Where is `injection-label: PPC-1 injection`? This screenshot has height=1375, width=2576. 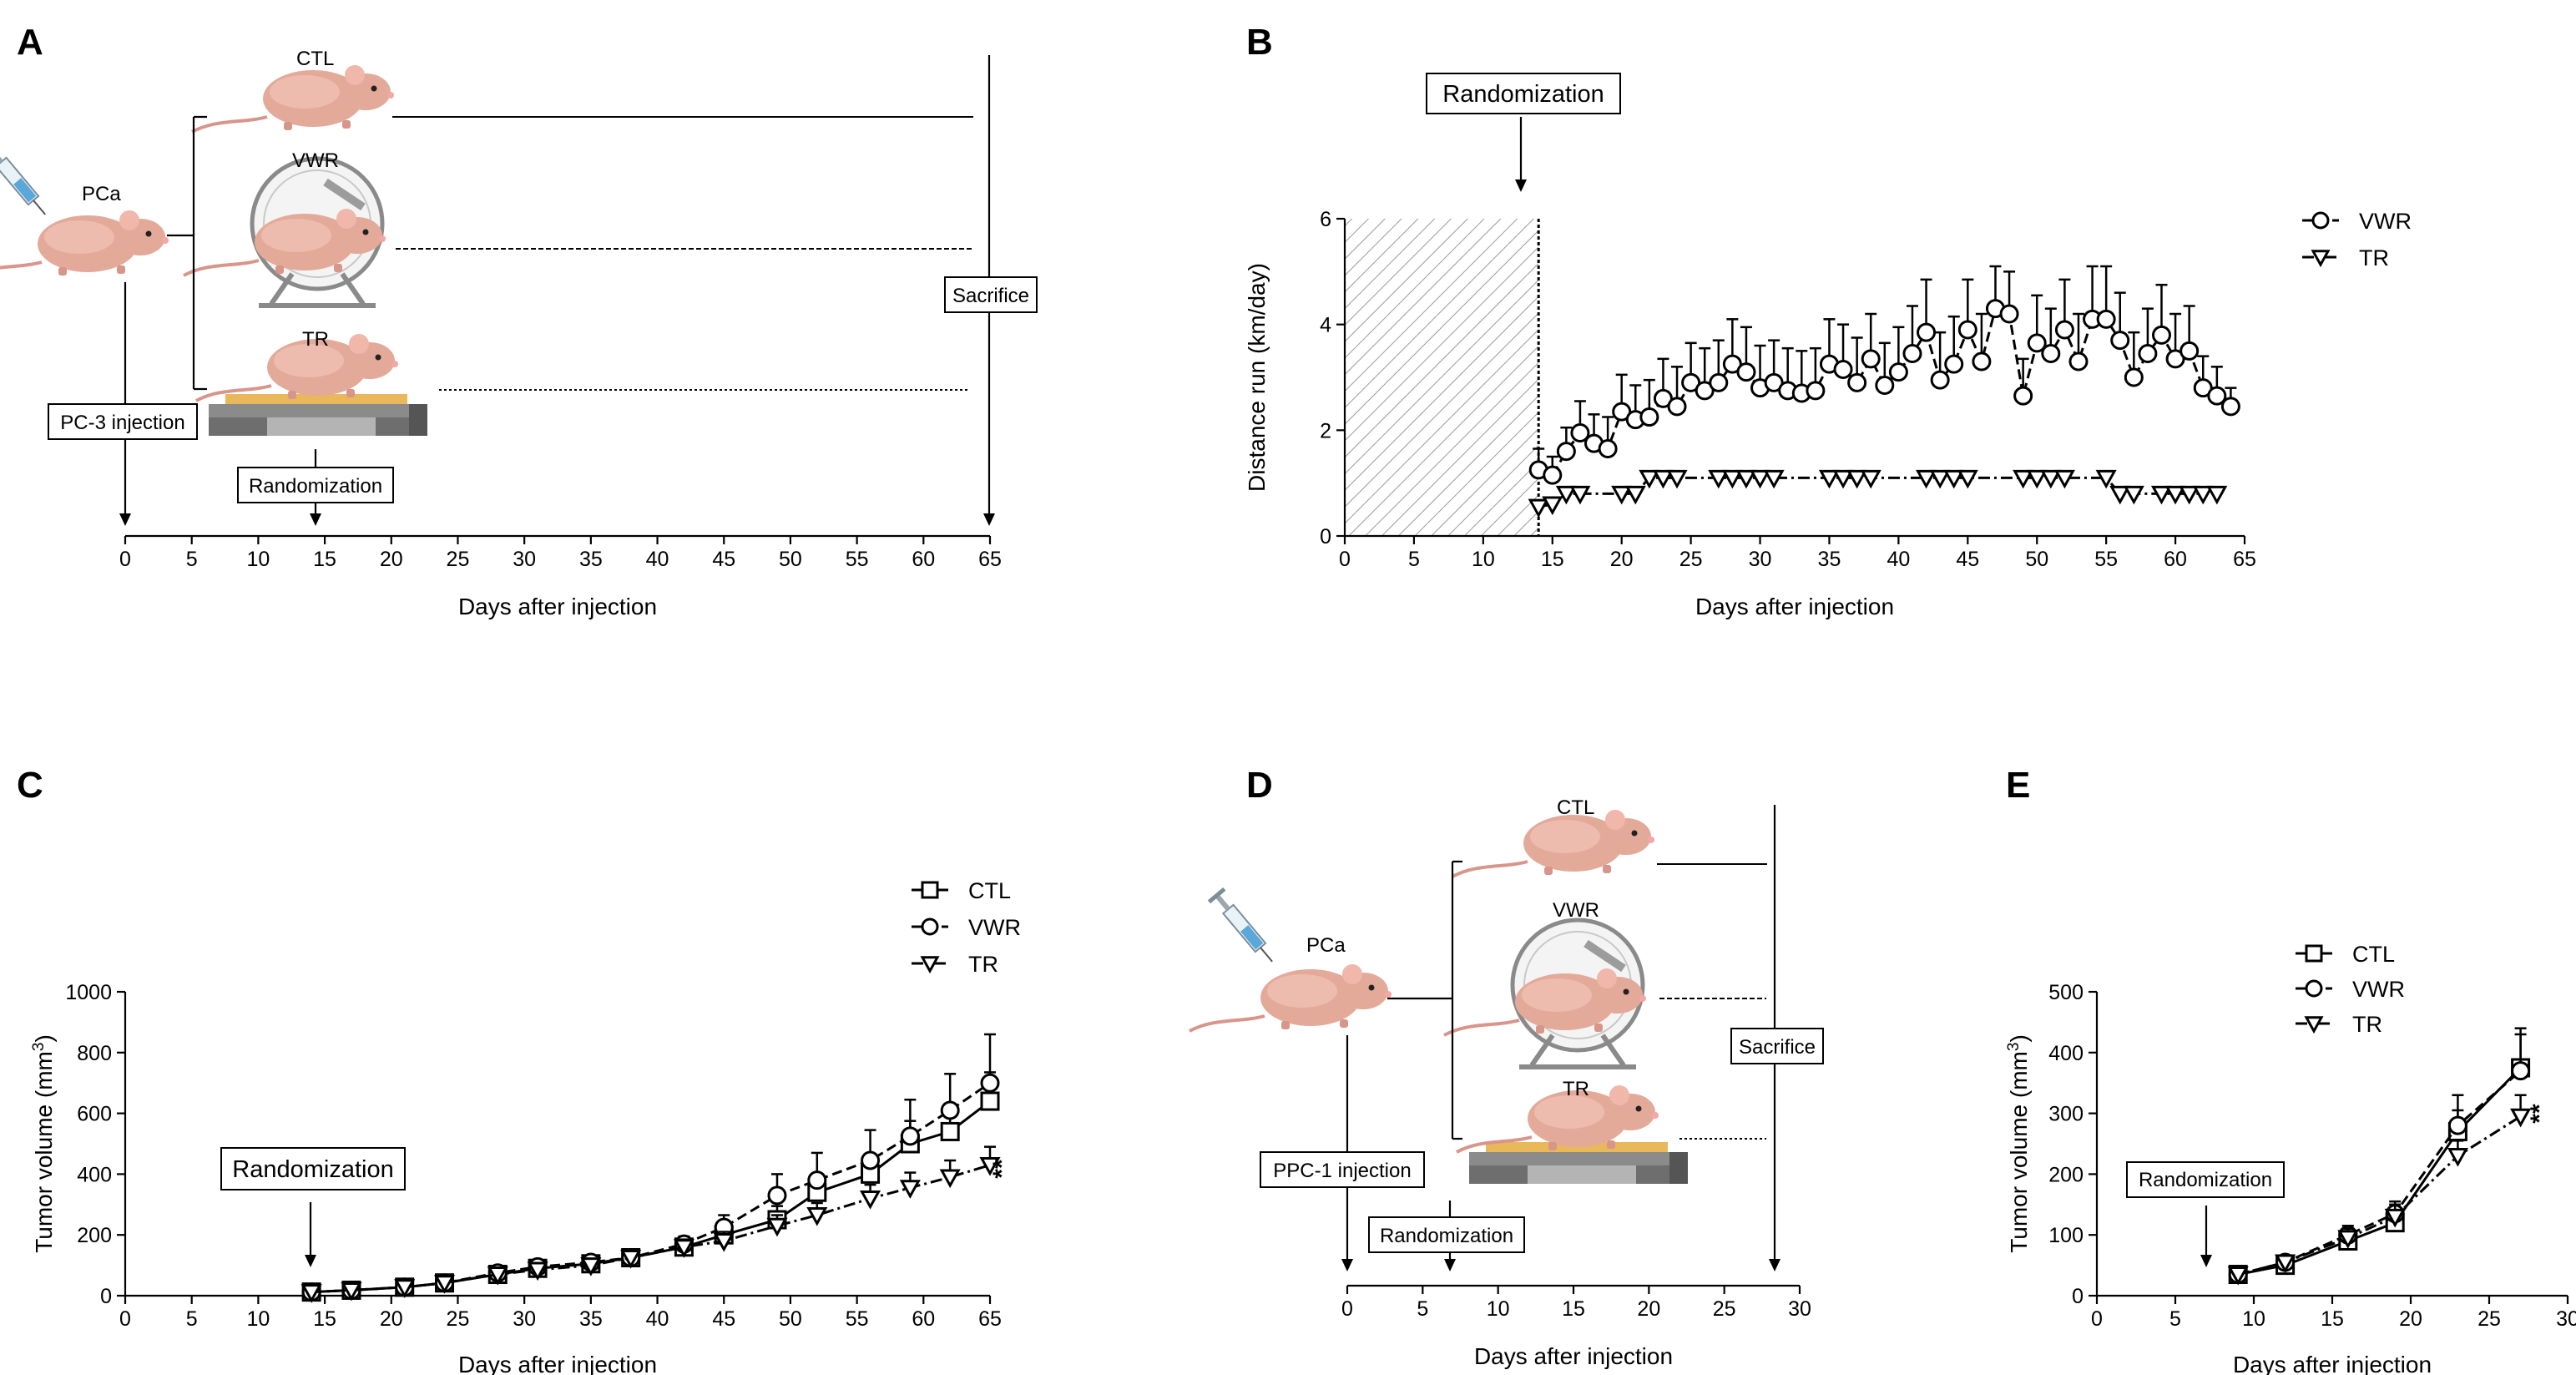 injection-label: PPC-1 injection is located at coordinates (1342, 1171).